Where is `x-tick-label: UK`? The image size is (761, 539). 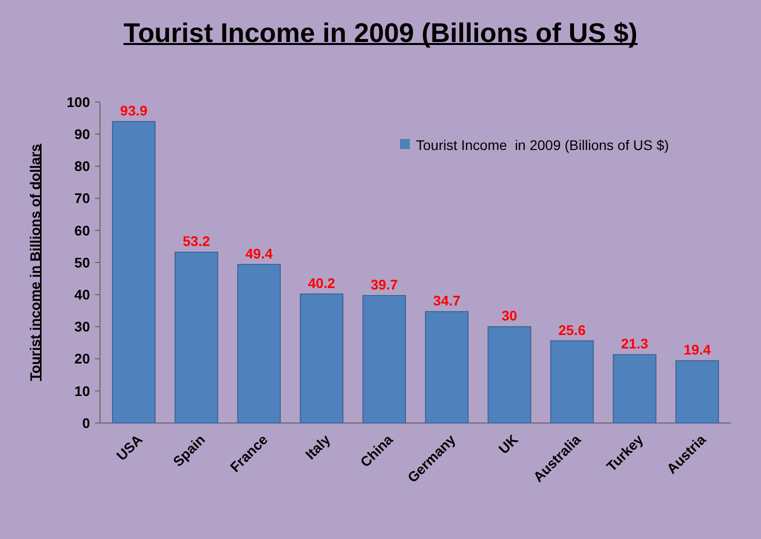 x-tick-label: UK is located at coordinates (508, 444).